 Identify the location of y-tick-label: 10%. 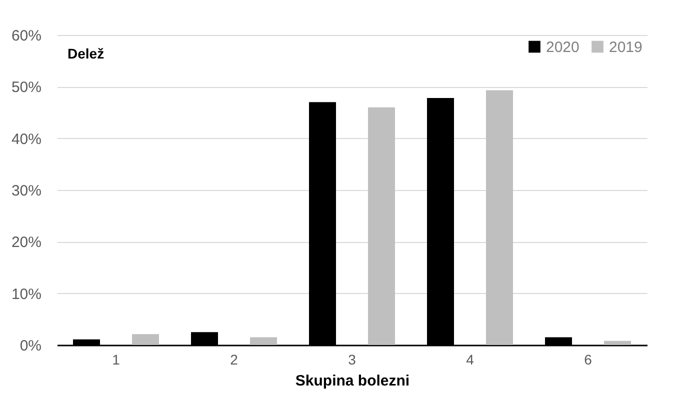
(26, 294).